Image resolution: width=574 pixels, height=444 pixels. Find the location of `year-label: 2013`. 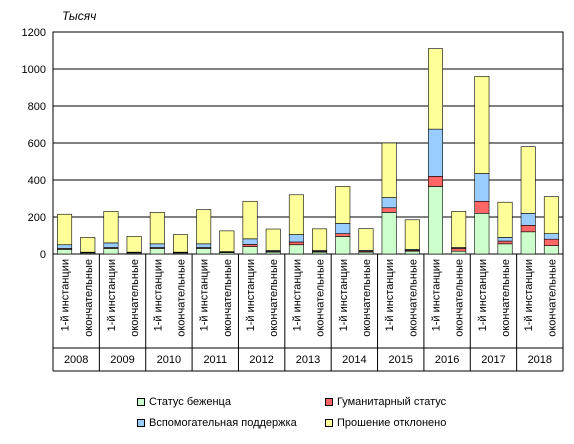

year-label: 2013 is located at coordinates (308, 360).